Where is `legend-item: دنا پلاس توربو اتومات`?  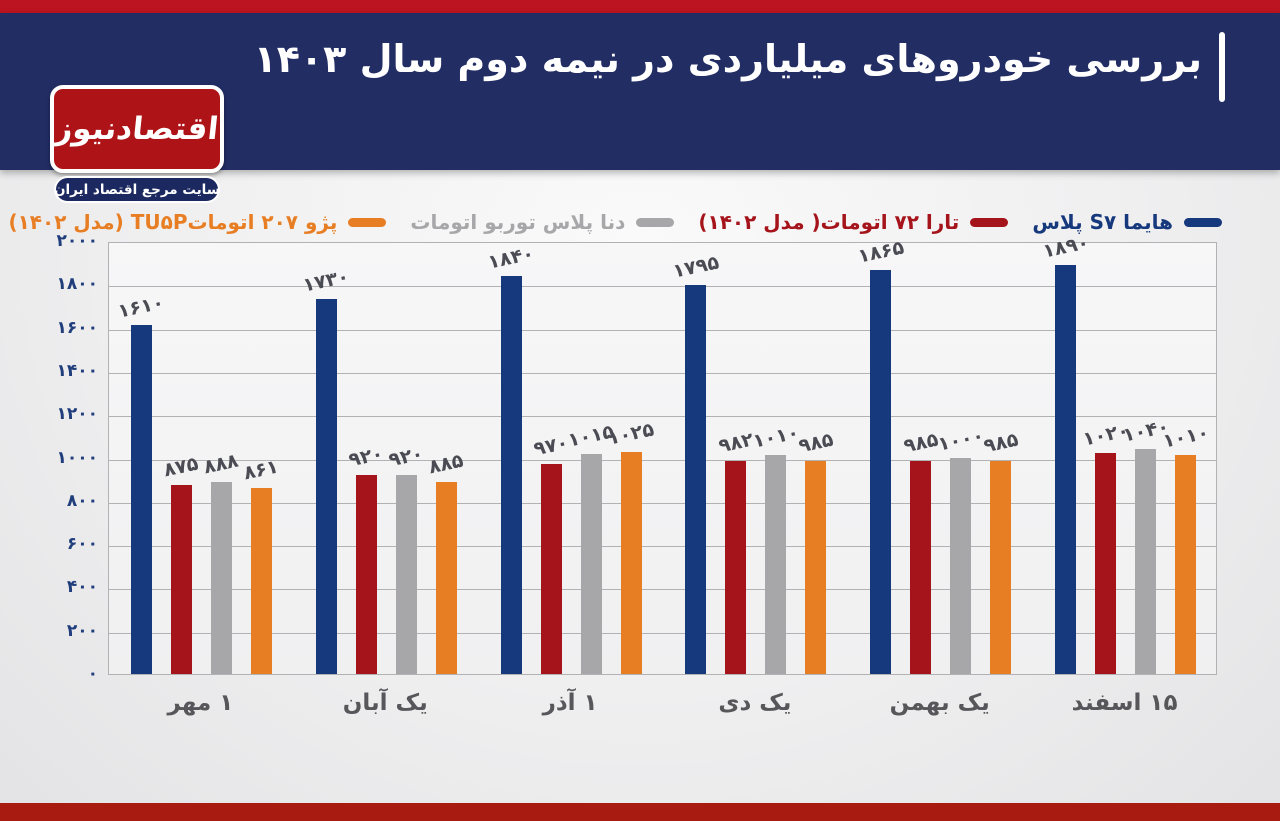
legend-item: دنا پلاس توربو اتومات is located at coordinates (542, 222).